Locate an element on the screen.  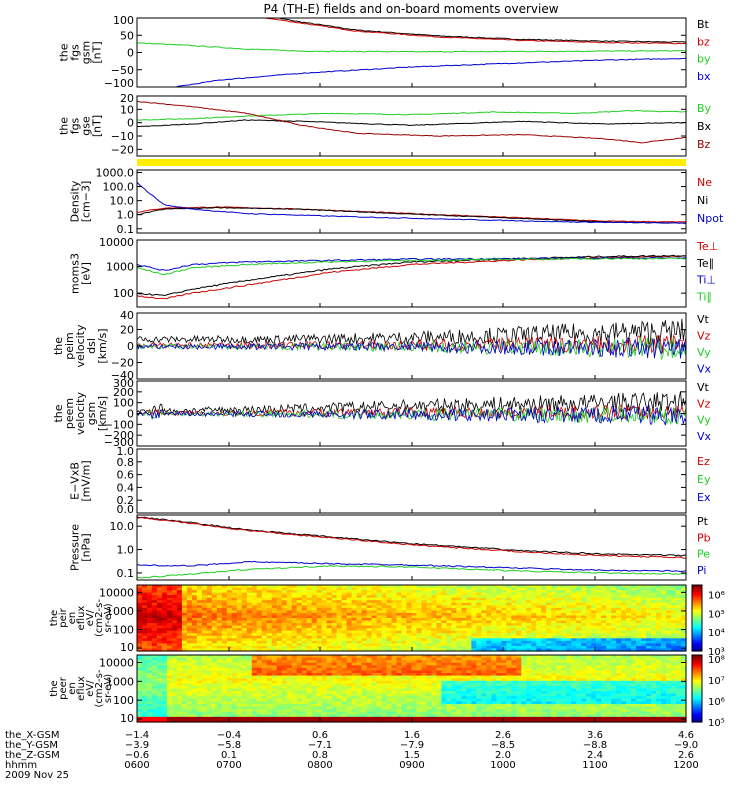
series-pt-line is located at coordinates (411, 536).